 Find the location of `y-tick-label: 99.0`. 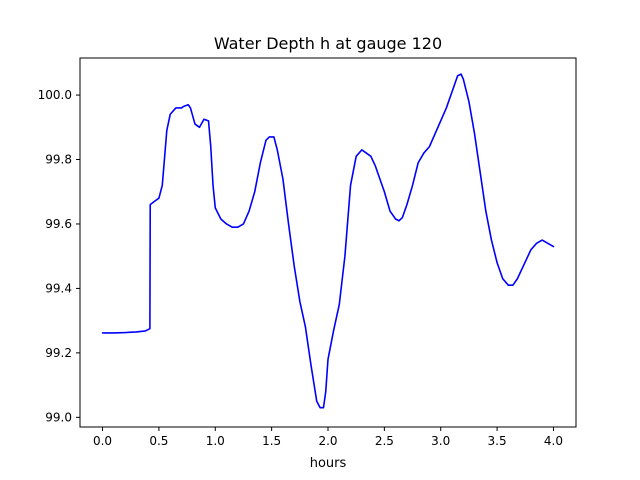

y-tick-label: 99.0 is located at coordinates (58, 417).